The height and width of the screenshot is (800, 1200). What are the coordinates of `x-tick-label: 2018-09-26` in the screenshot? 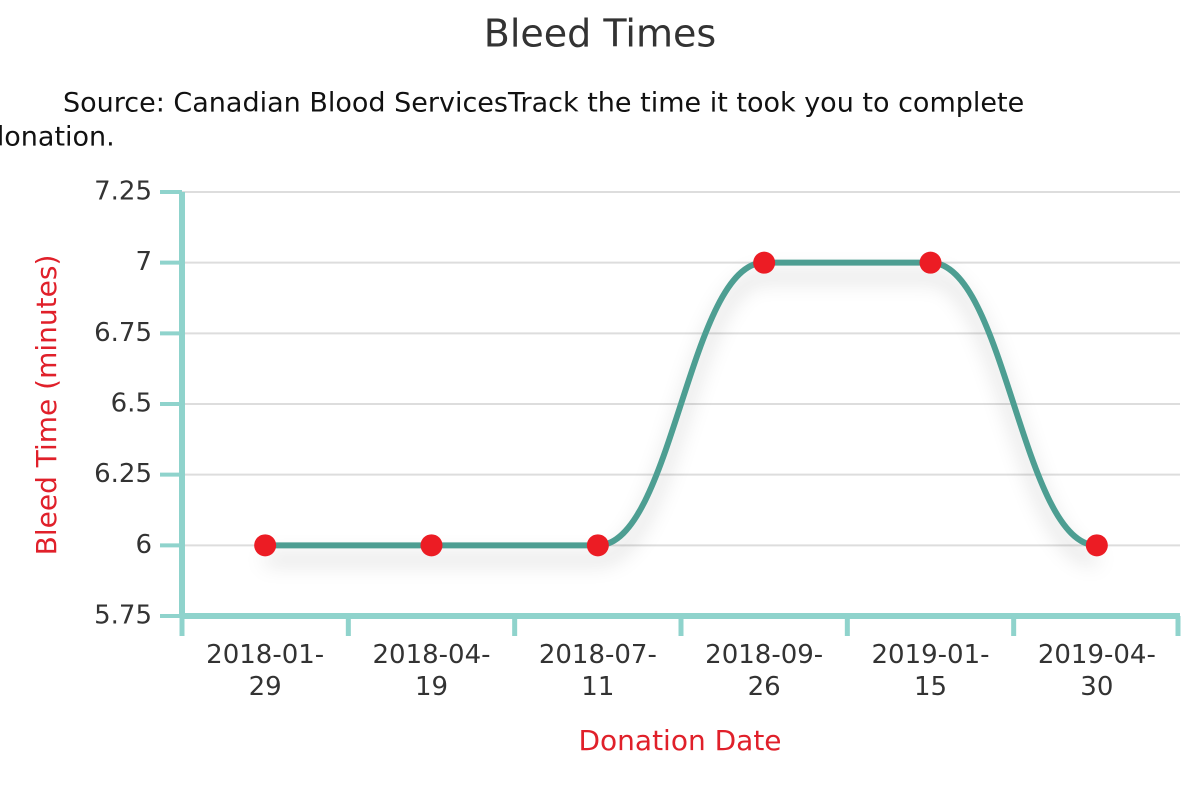 It's located at (764, 671).